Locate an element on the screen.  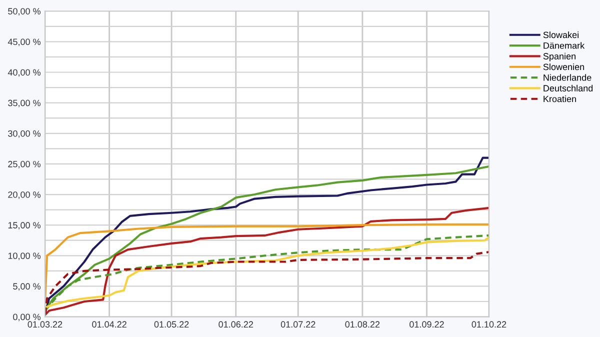
y-tick-label: 40,00 % is located at coordinates (24, 73).